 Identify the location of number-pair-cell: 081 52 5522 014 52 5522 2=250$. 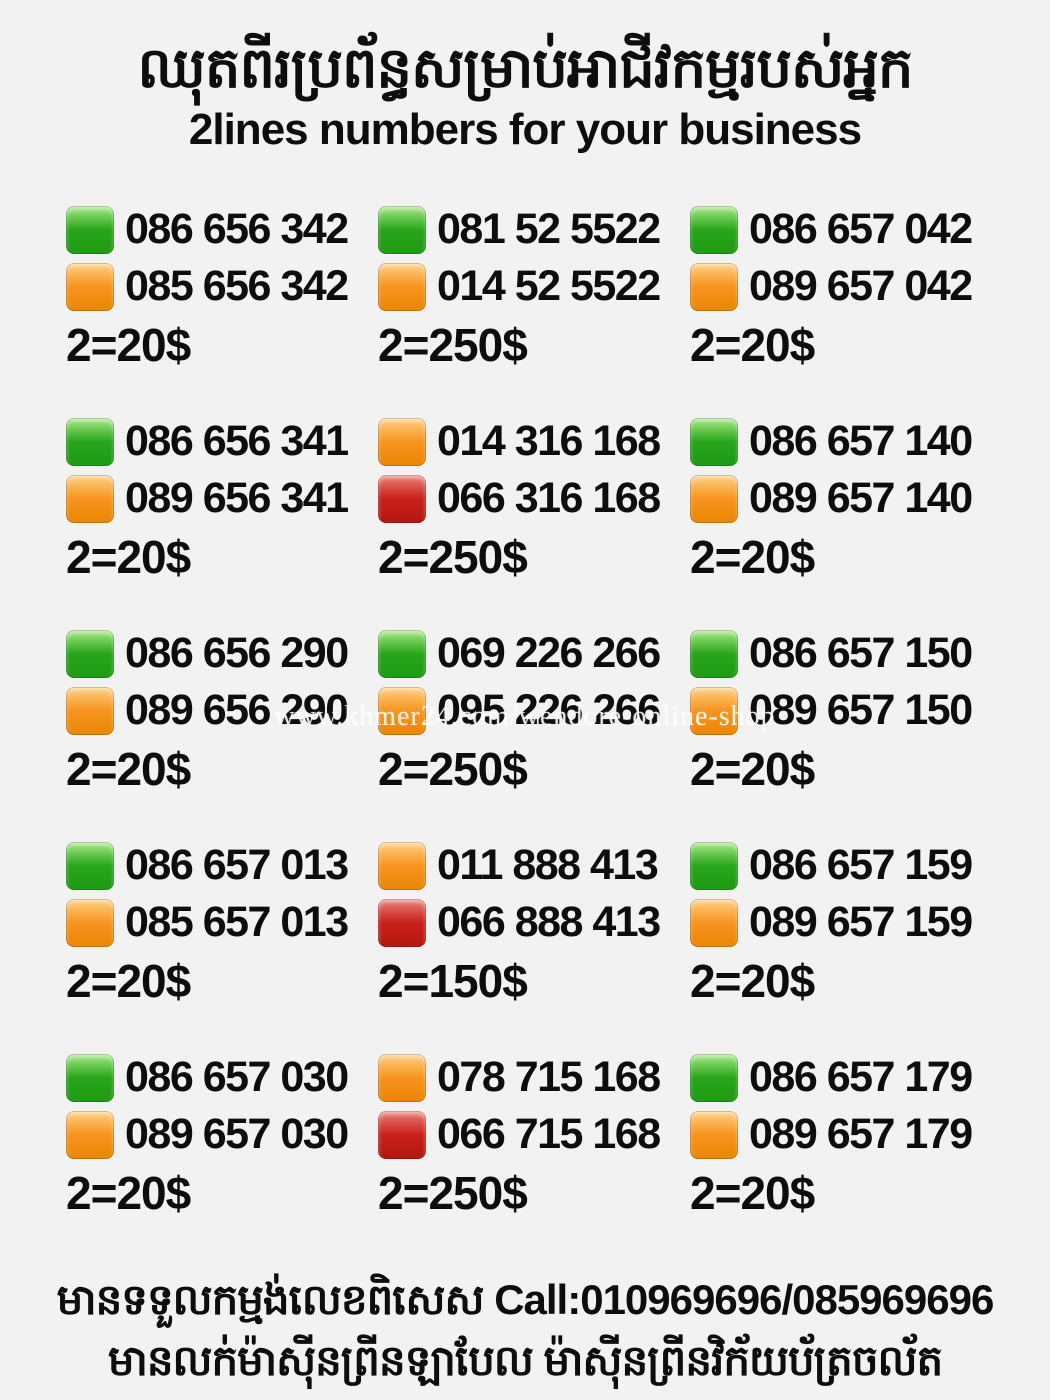
(529, 288).